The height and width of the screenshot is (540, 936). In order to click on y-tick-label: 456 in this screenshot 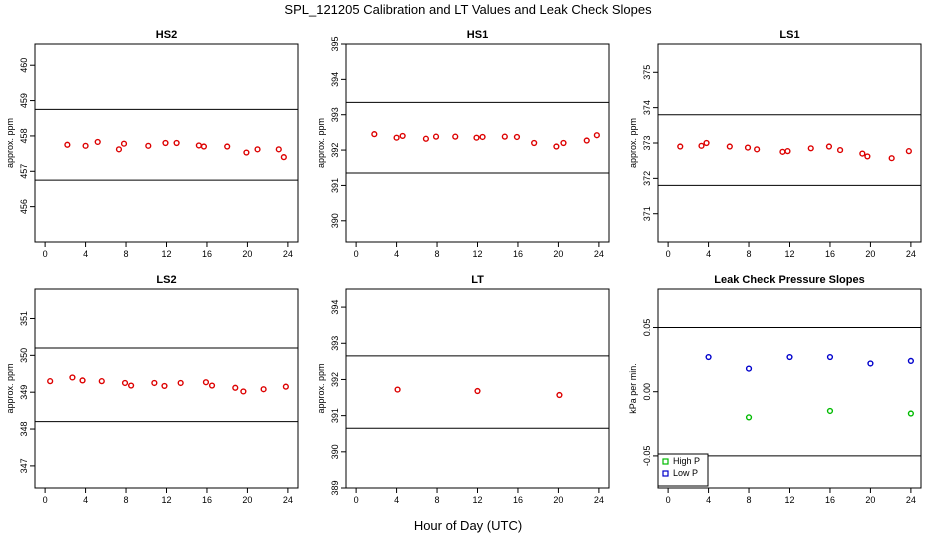, I will do `click(24, 206)`.